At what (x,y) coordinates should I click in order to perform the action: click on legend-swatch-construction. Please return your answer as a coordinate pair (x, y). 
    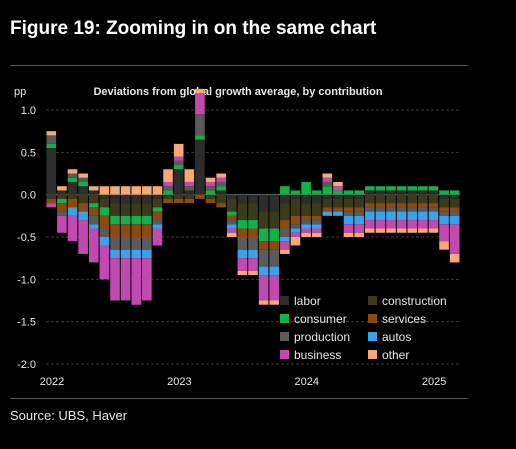
    Looking at the image, I should click on (372, 300).